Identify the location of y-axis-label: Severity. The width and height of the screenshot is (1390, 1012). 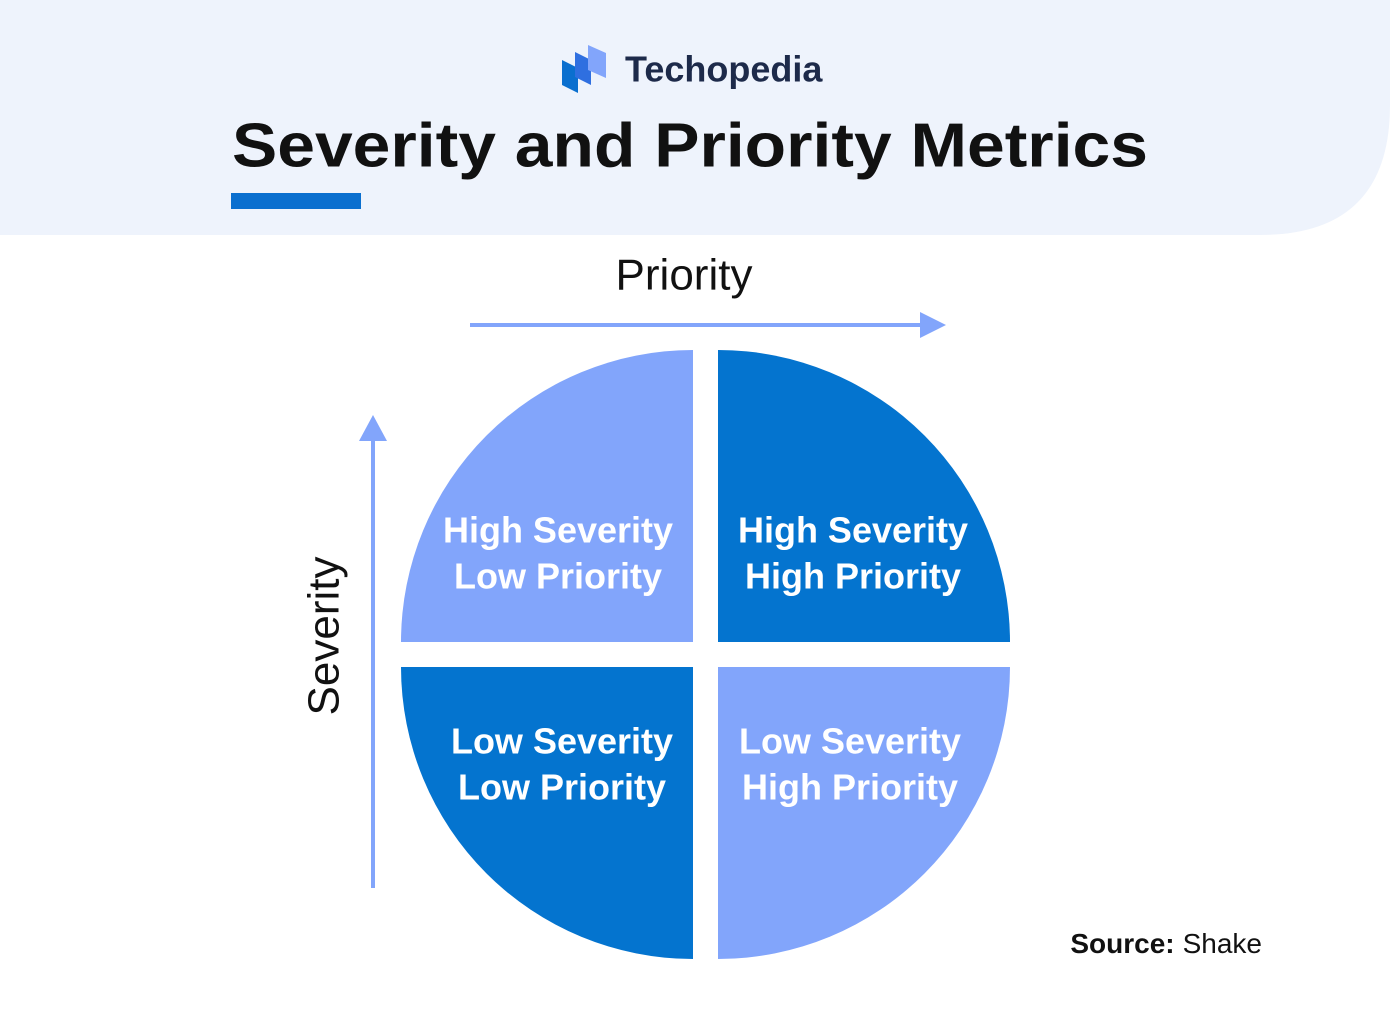
(324, 636).